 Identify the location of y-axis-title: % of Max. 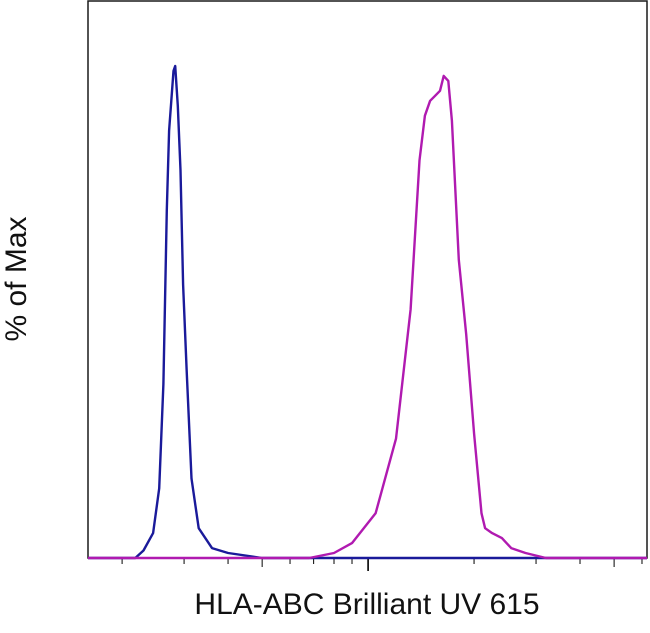
(16, 278).